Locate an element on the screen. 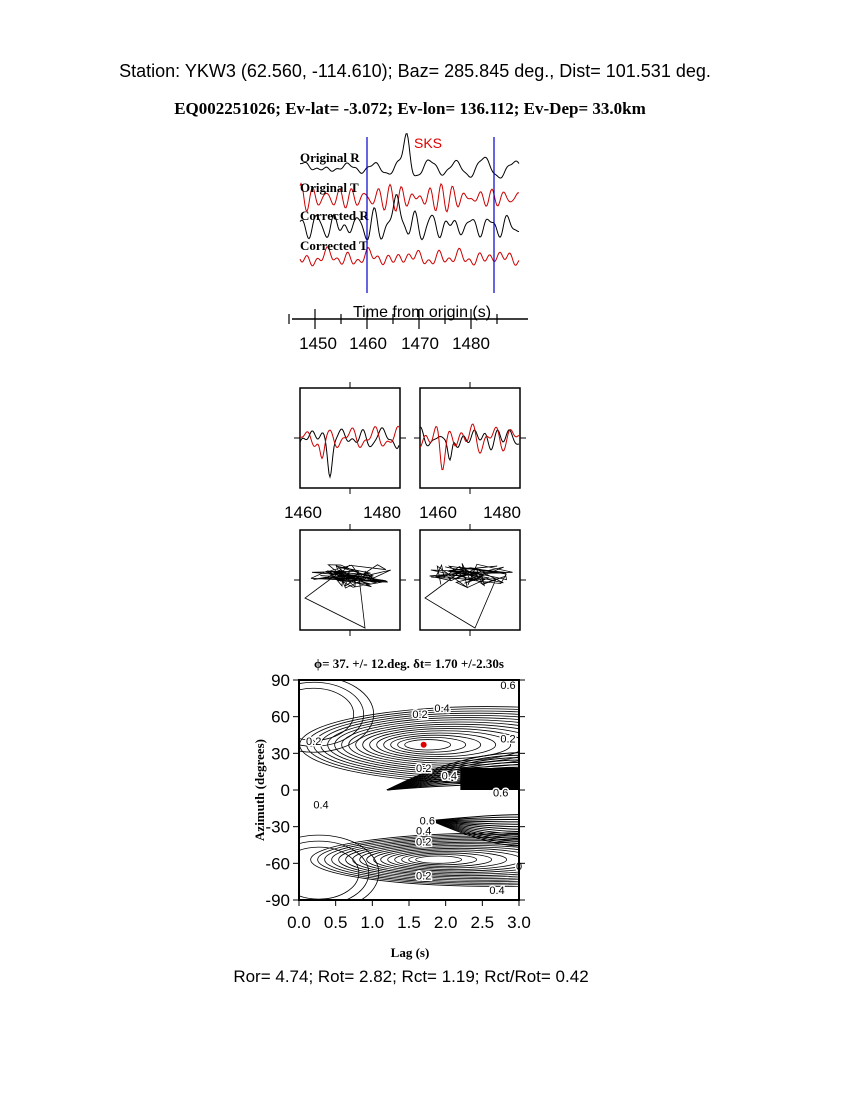 Image resolution: width=850 pixels, height=1100 pixels. window-panel-original is located at coordinates (350, 438).